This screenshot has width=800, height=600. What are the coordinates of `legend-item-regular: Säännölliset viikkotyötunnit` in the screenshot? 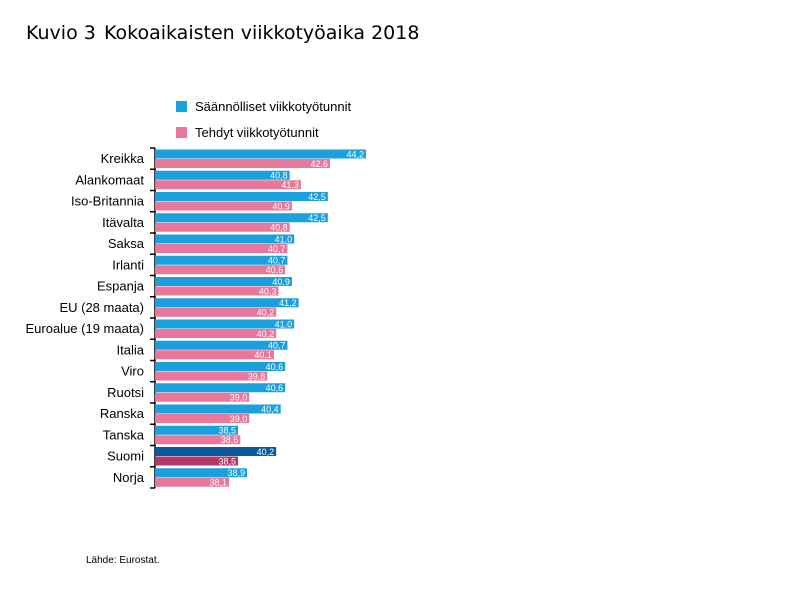 It's located at (263, 106).